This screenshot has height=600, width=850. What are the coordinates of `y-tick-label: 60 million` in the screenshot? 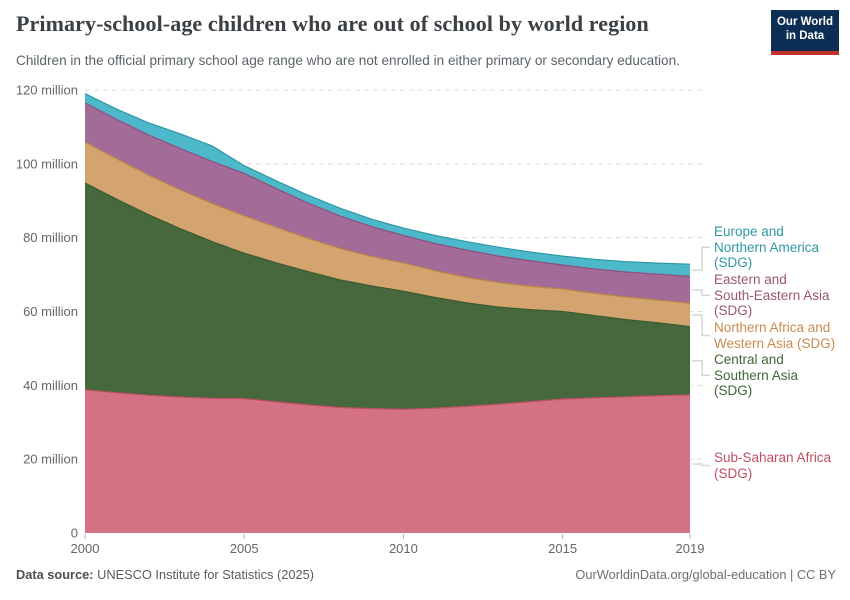 It's located at (50, 311).